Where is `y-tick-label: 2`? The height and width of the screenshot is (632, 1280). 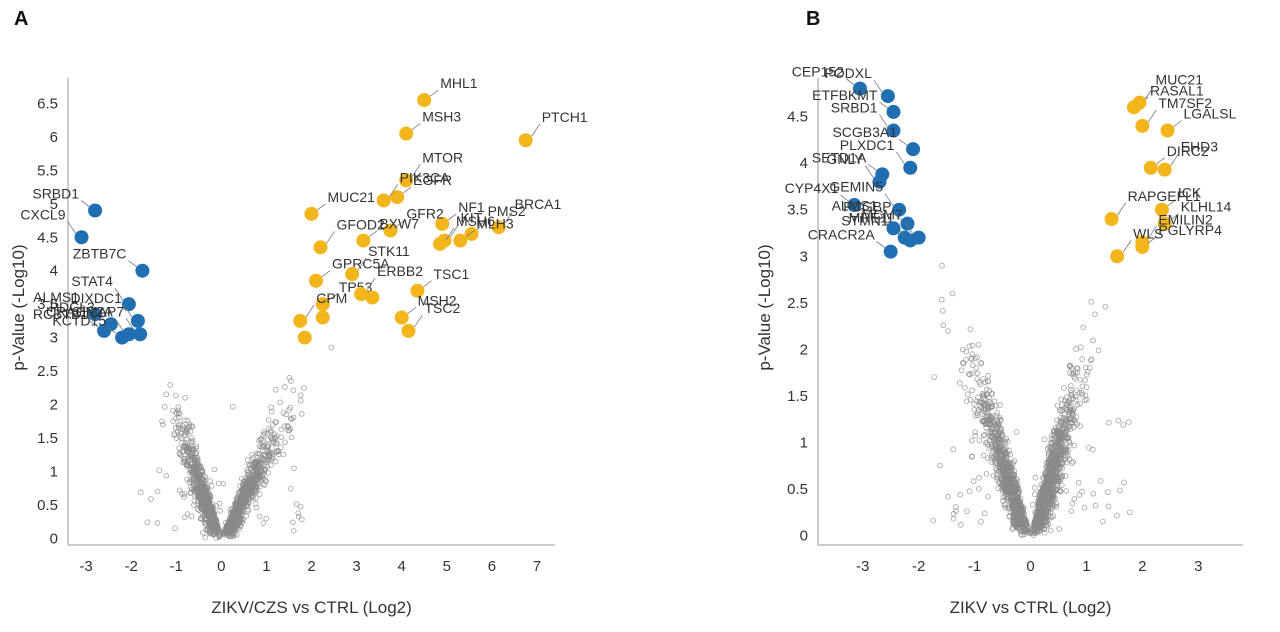 y-tick-label: 2 is located at coordinates (54, 405).